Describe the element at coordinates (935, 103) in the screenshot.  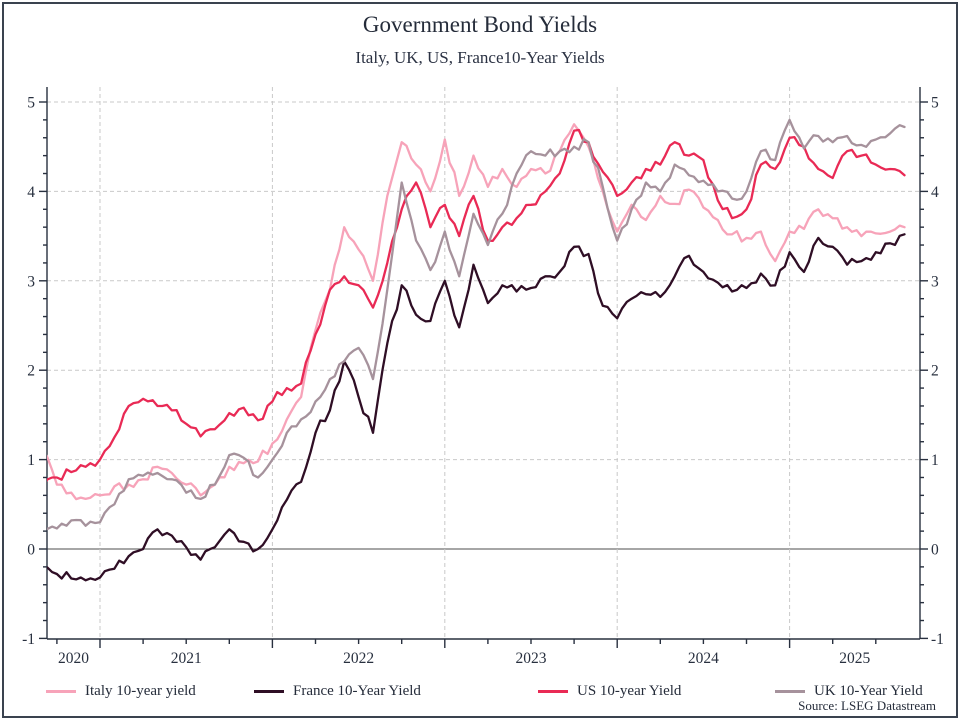
I see `y-tick-label-right: 5` at that location.